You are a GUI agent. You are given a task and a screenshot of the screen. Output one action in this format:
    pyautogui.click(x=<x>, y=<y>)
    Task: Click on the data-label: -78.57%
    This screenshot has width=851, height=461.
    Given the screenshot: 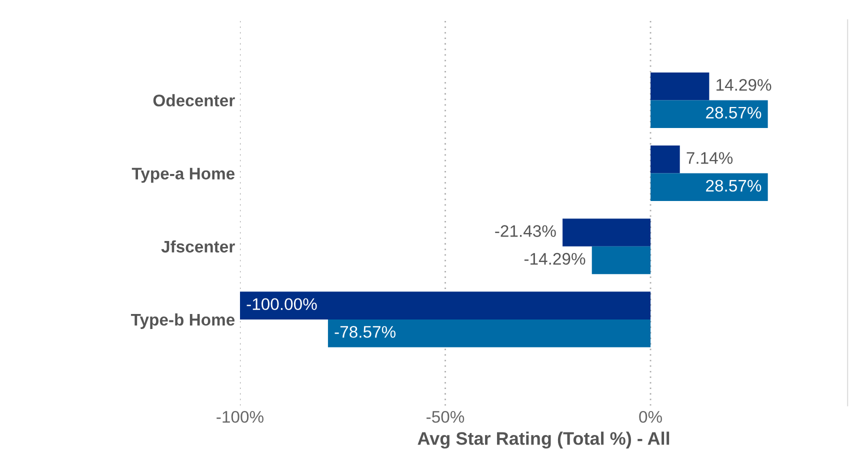 What is the action you would take?
    pyautogui.click(x=365, y=332)
    